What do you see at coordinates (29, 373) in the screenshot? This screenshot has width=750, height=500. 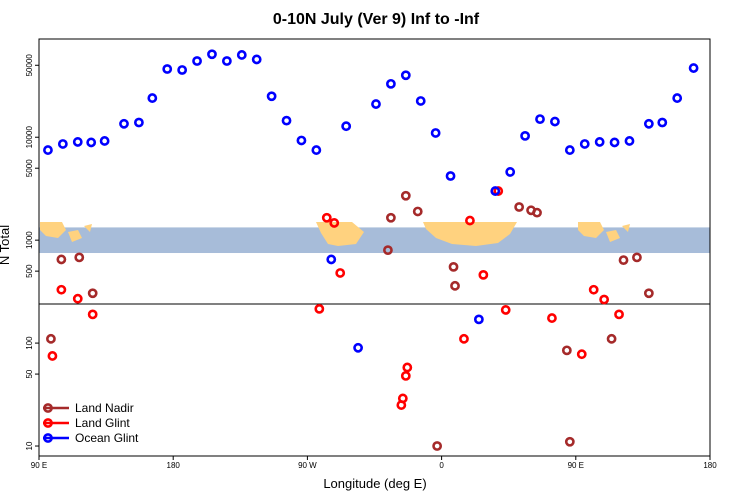 I see `y-tick-label: 50` at bounding box center [29, 373].